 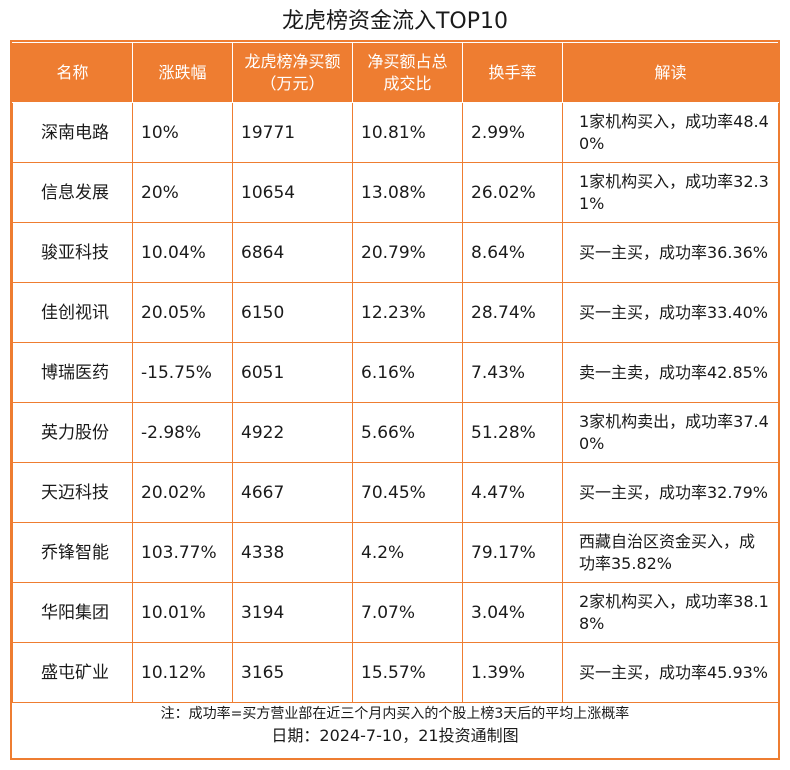 What do you see at coordinates (395, 21) in the screenshot?
I see `page-title: 龙虎榜资金流入TOP10` at bounding box center [395, 21].